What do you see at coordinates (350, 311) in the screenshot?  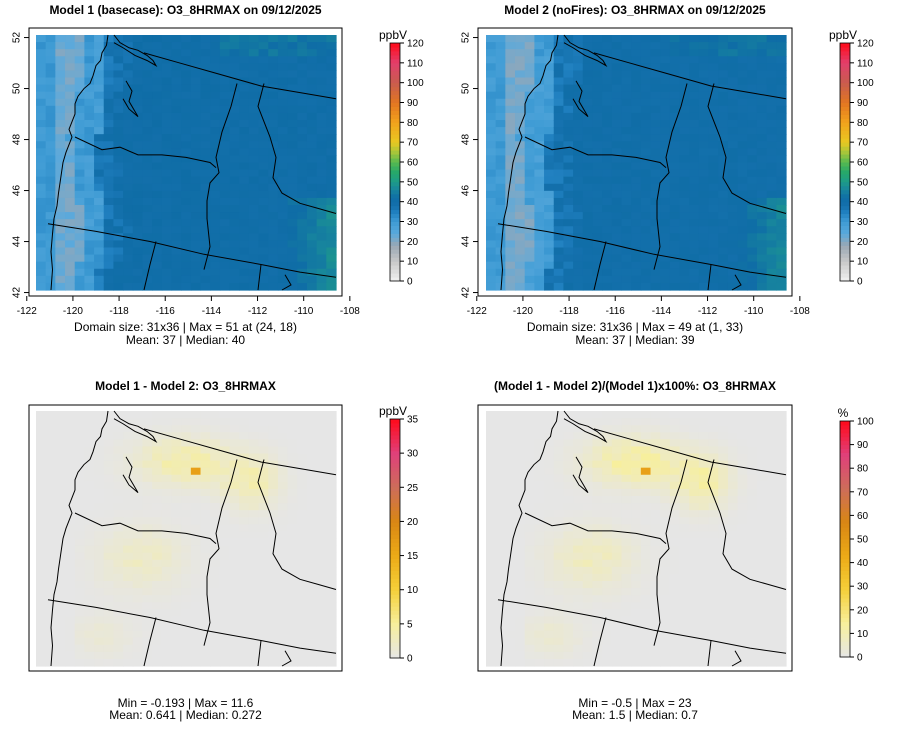 I see `x-tick-label: -108` at bounding box center [350, 311].